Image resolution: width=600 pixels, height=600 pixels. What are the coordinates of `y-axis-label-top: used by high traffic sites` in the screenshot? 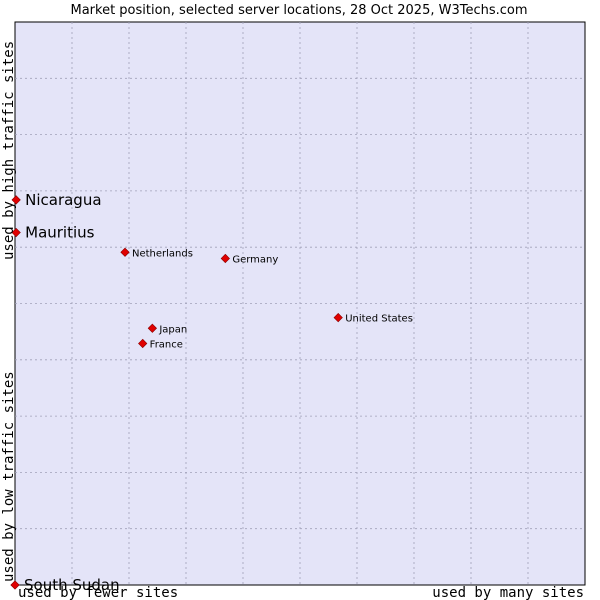 It's located at (9, 150).